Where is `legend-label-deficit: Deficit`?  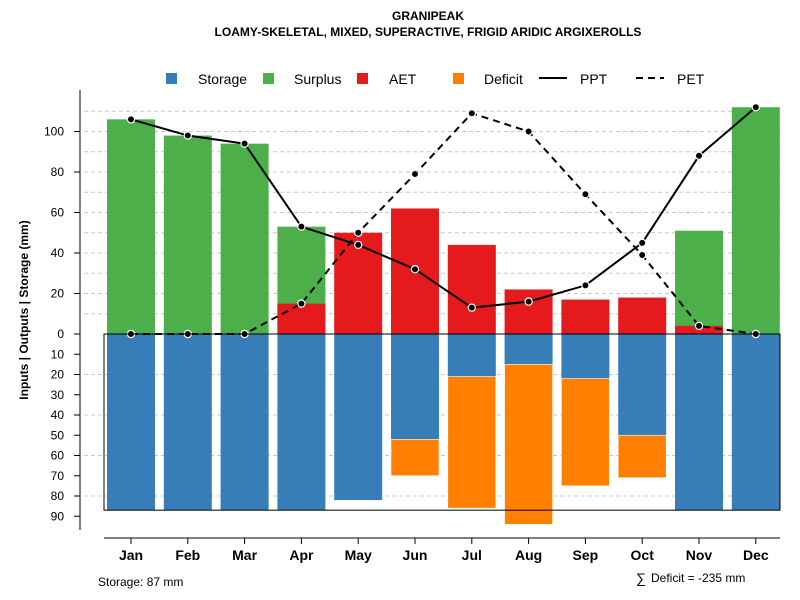
legend-label-deficit: Deficit is located at coordinates (503, 79).